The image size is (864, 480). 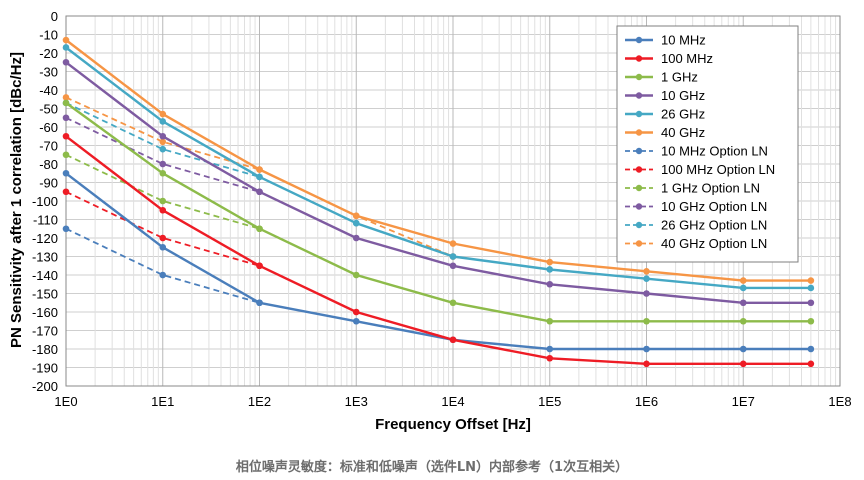 I want to click on y-tick-label: -190, so click(x=45, y=368).